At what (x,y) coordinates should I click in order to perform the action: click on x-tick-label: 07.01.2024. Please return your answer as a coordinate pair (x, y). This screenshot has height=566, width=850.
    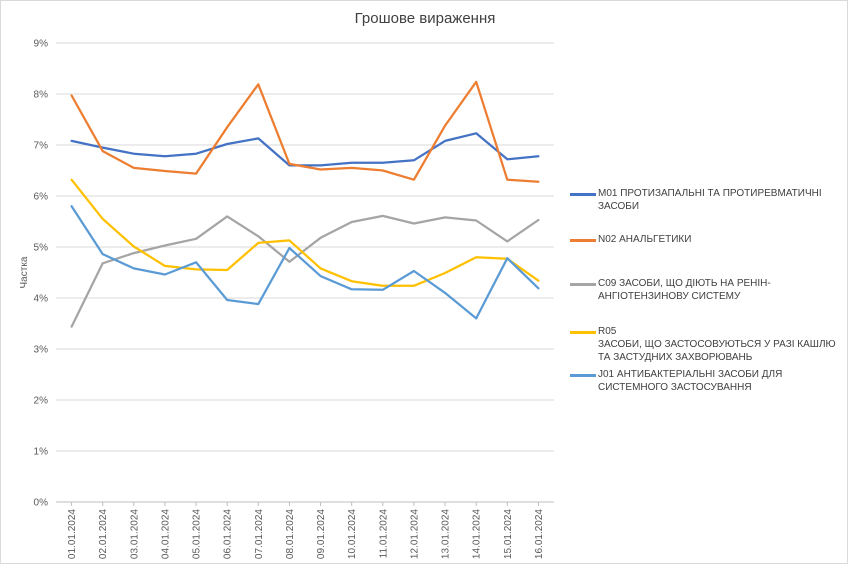
    Looking at the image, I should click on (259, 534).